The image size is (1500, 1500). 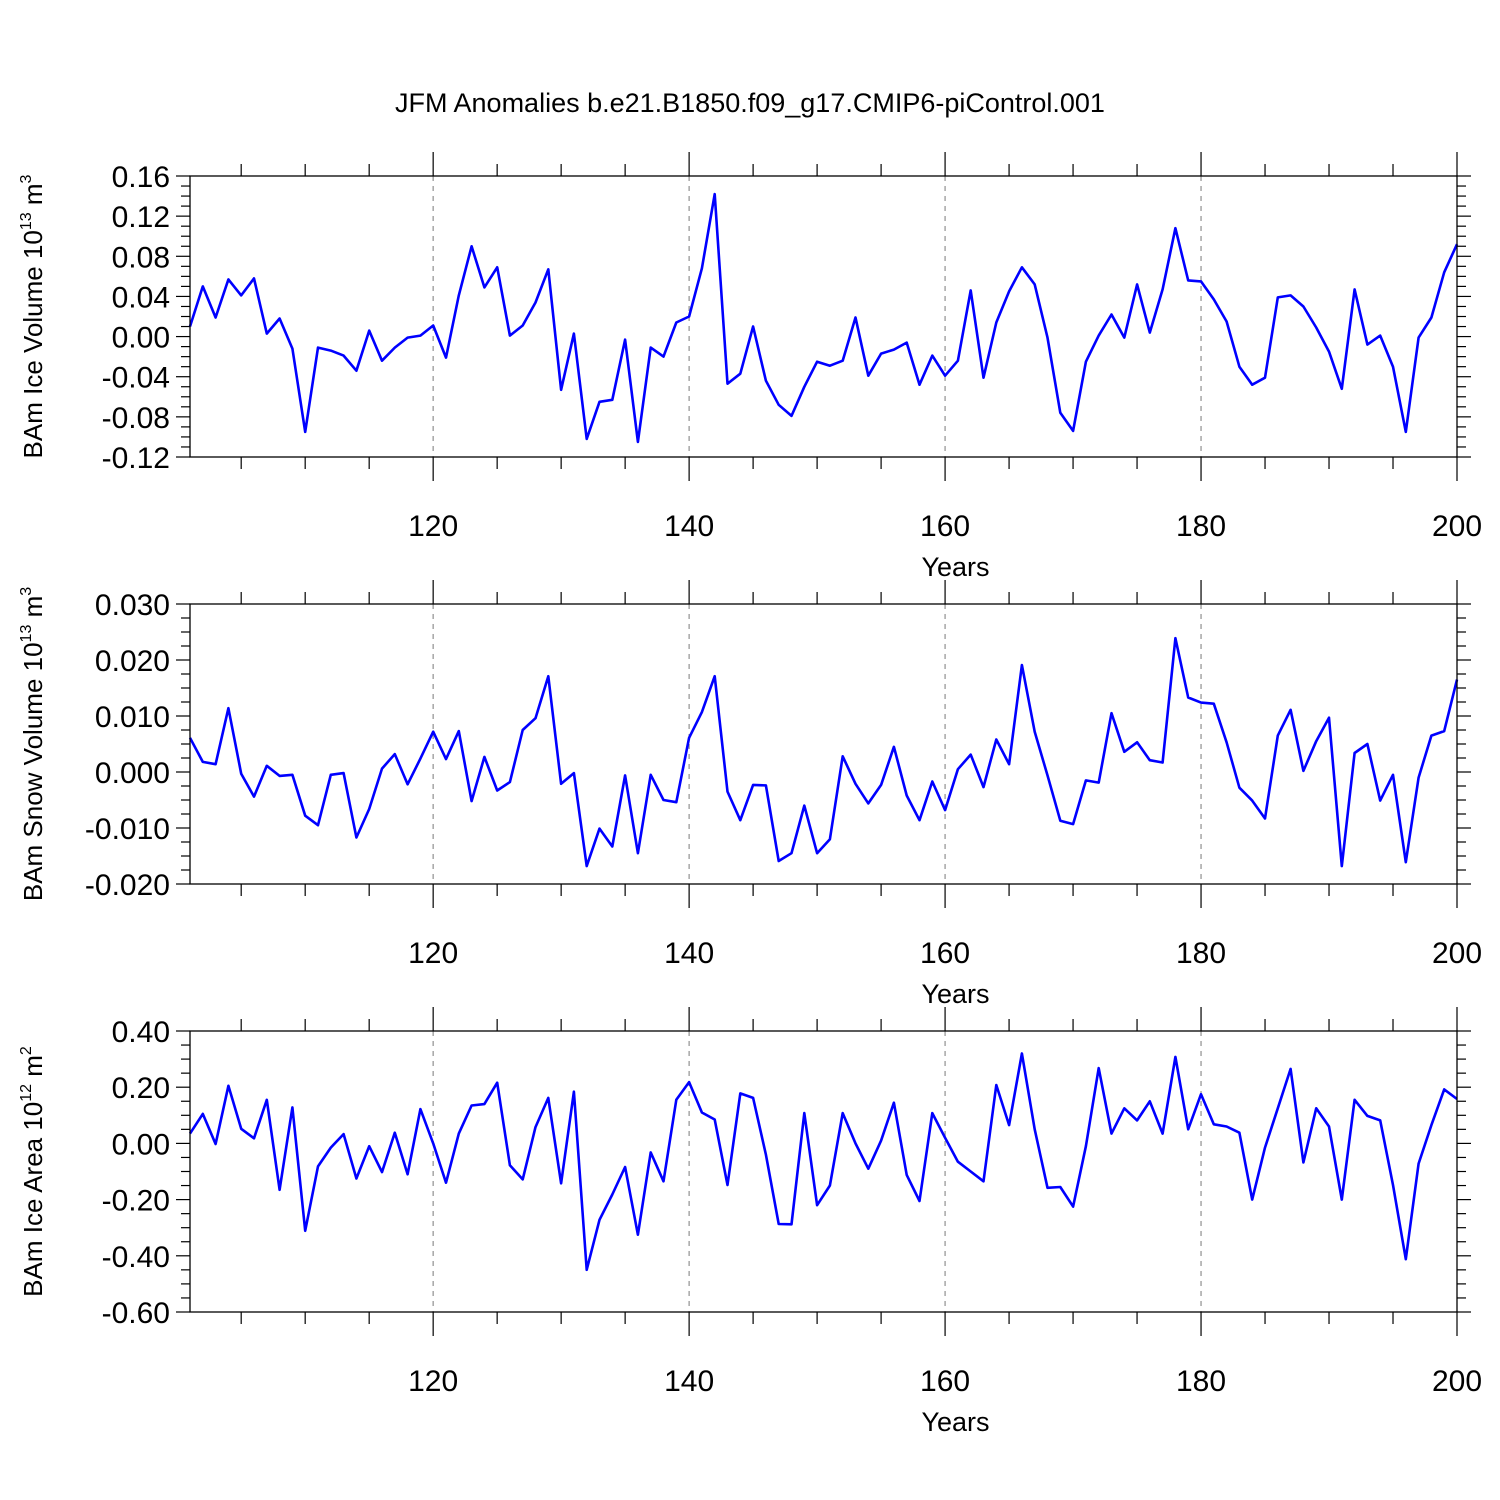 I want to click on y-axis-label: BAm Snow Volume 1013 m3, so click(x=33, y=744).